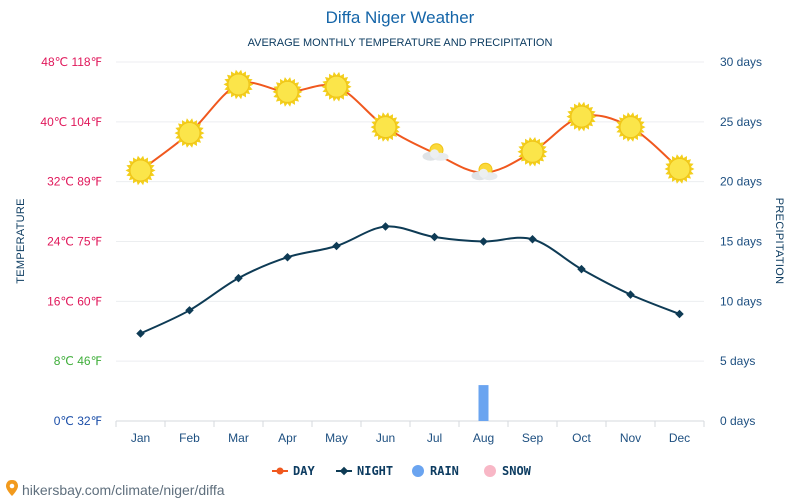 The image size is (800, 500). Describe the element at coordinates (78, 421) in the screenshot. I see `left-tick-label: 0℃ 32℉` at that location.